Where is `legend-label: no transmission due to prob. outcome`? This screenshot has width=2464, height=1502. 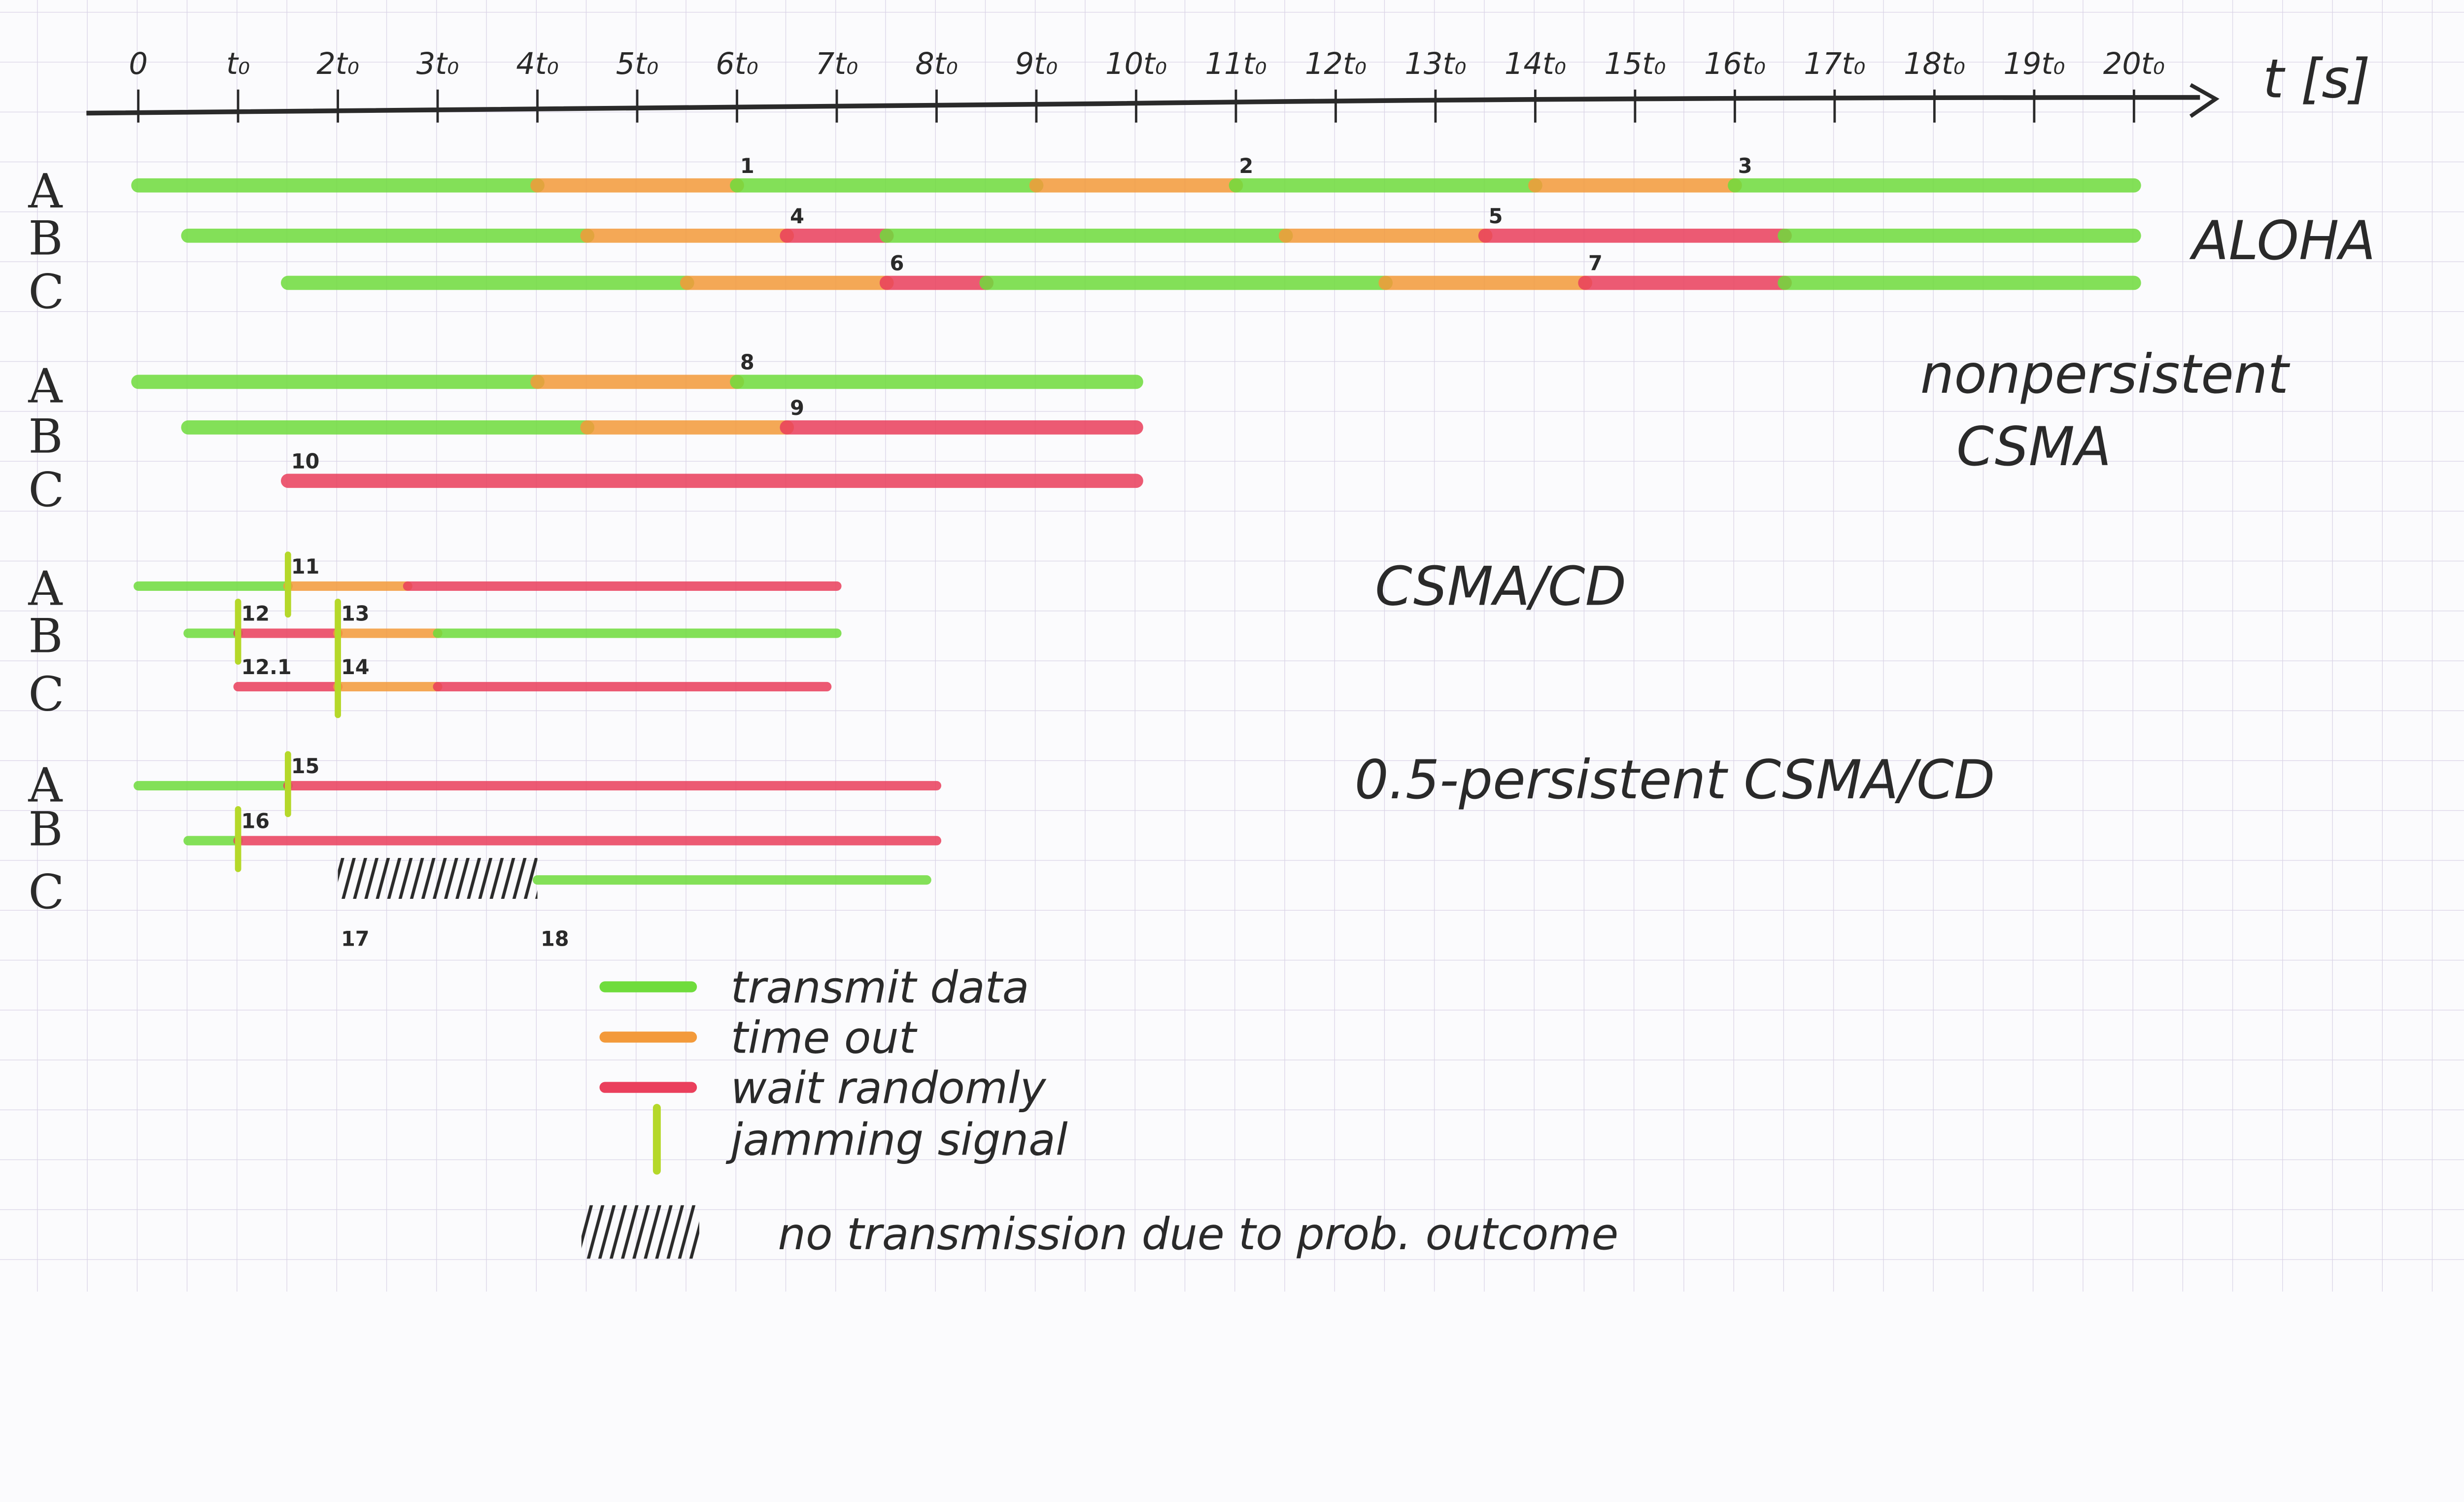
legend-label: no transmission due to prob. outcome is located at coordinates (1198, 1234).